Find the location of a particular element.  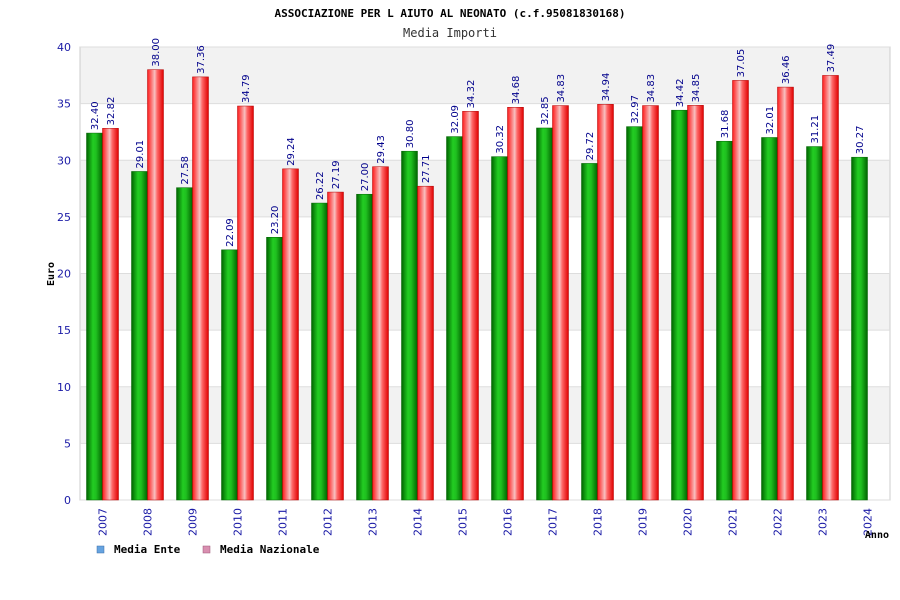

x-tick-label: 2018 is located at coordinates (598, 522).